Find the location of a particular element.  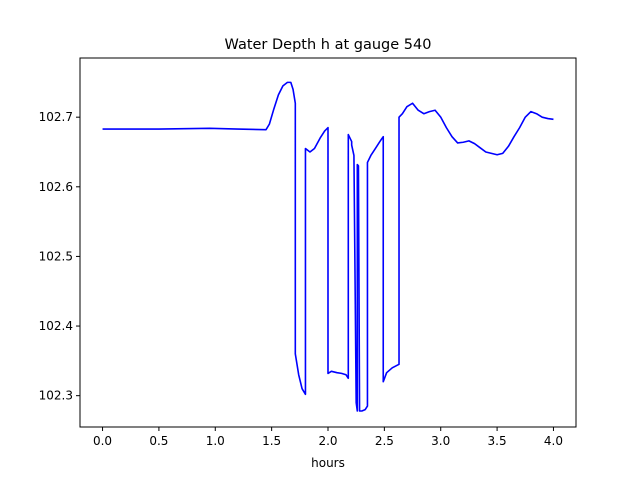

chart-title: Water Depth h at gauge 540 is located at coordinates (328, 45).